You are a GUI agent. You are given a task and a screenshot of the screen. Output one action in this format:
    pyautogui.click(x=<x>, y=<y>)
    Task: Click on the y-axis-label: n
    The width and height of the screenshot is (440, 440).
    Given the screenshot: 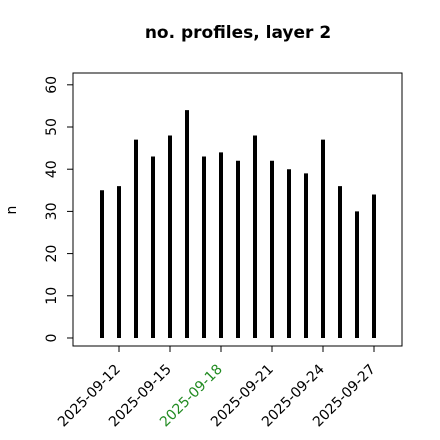 What is the action you would take?
    pyautogui.click(x=12, y=210)
    